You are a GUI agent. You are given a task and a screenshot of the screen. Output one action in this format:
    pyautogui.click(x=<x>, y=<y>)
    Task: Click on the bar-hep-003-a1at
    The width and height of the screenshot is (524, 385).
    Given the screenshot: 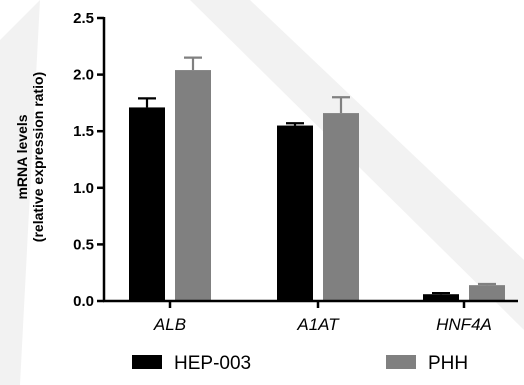 What is the action you would take?
    pyautogui.click(x=295, y=213)
    